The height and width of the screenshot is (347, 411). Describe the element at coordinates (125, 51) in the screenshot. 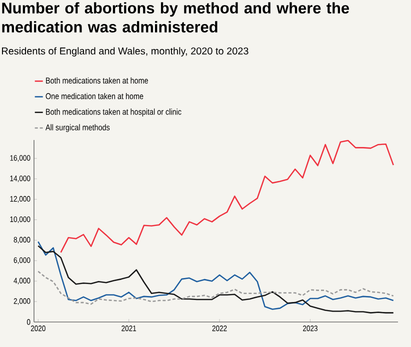

I see `chart-subtitle: Residents of England and Wales, monthly, 2020 to 2023` at that location.